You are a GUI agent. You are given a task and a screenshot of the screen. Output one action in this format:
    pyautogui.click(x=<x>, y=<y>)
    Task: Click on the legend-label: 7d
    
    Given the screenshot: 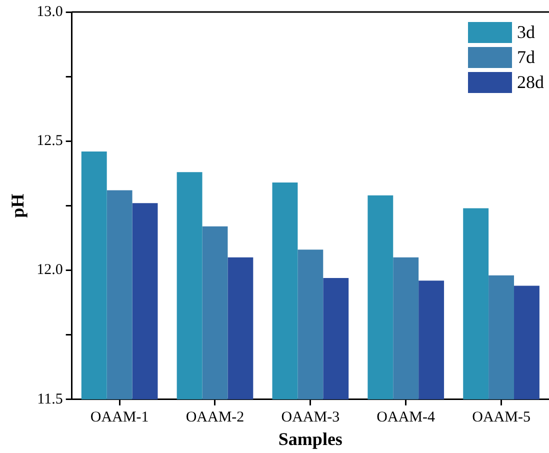 What is the action you would take?
    pyautogui.click(x=526, y=57)
    